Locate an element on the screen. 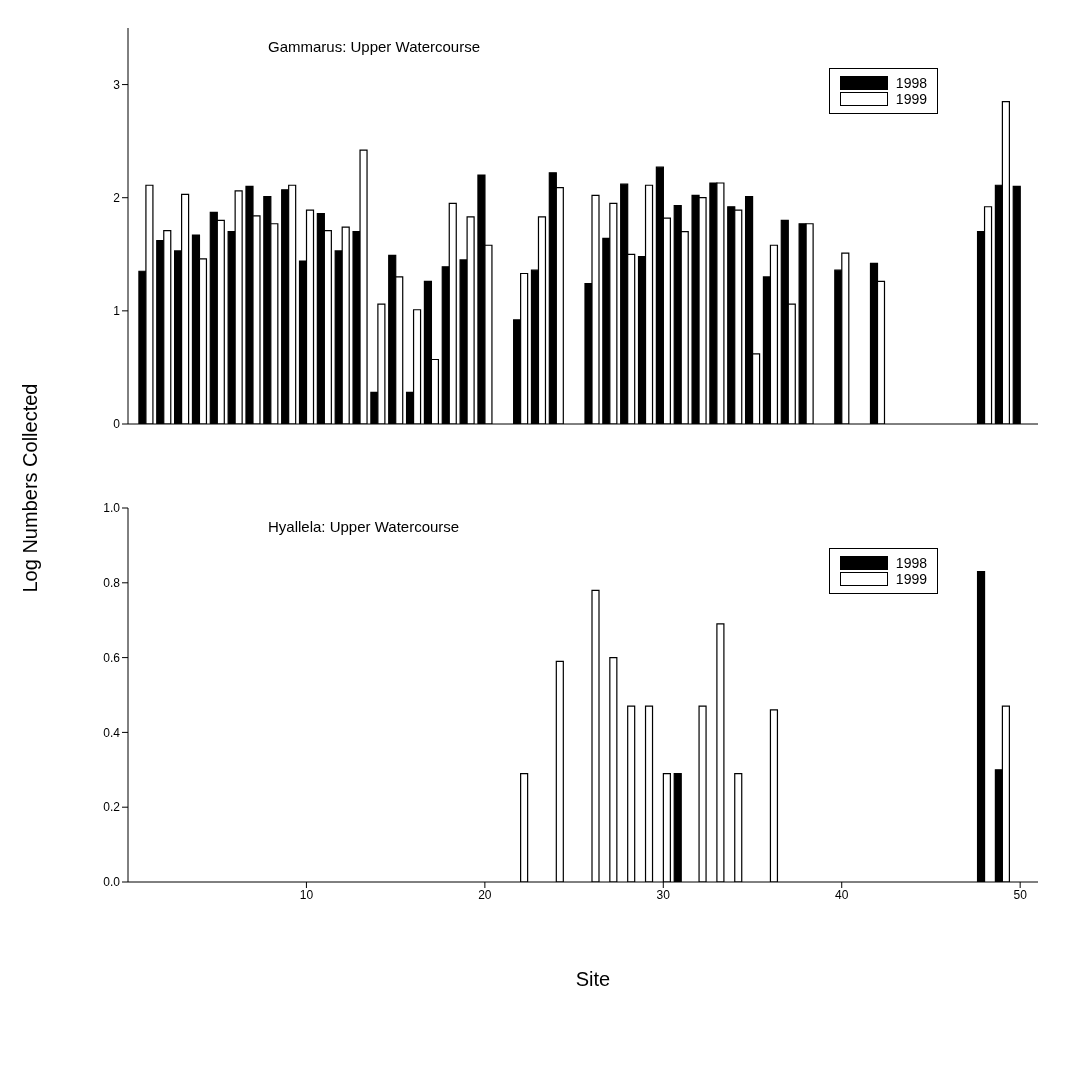 The height and width of the screenshot is (1074, 1073). y-tick-label: 1.0 is located at coordinates (112, 508).